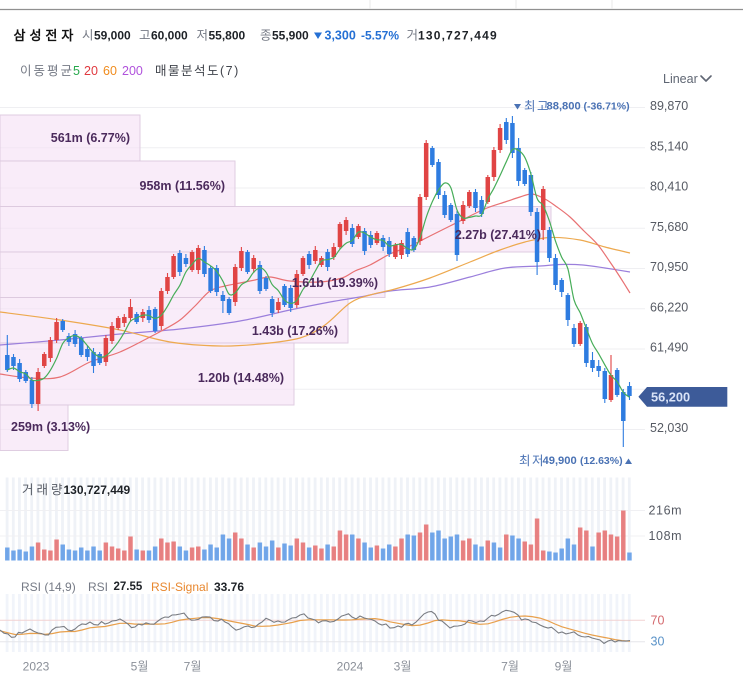  I want to click on svg-text: RSI-Signal, so click(179, 587).